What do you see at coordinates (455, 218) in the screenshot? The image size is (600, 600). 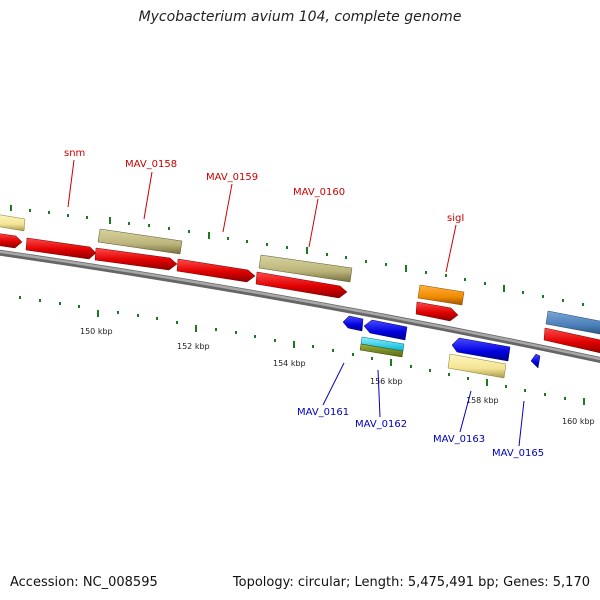 I see `gene-label-sigi: sigI` at bounding box center [455, 218].